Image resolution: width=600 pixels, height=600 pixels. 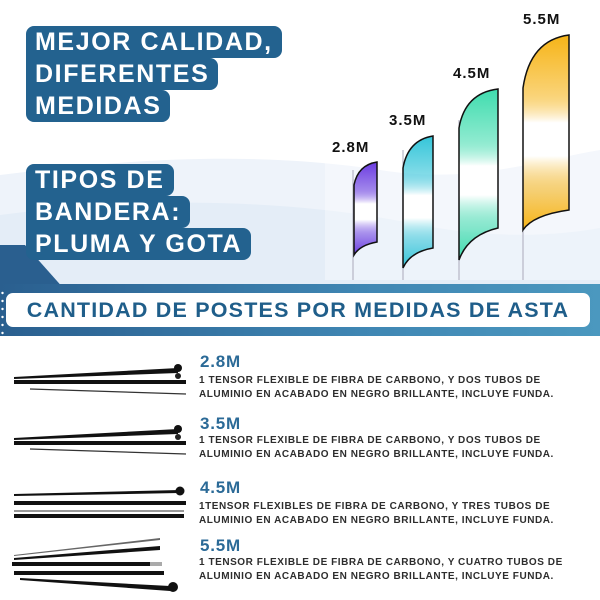 I want to click on headline-line: MEDIDAS, so click(x=98, y=106).